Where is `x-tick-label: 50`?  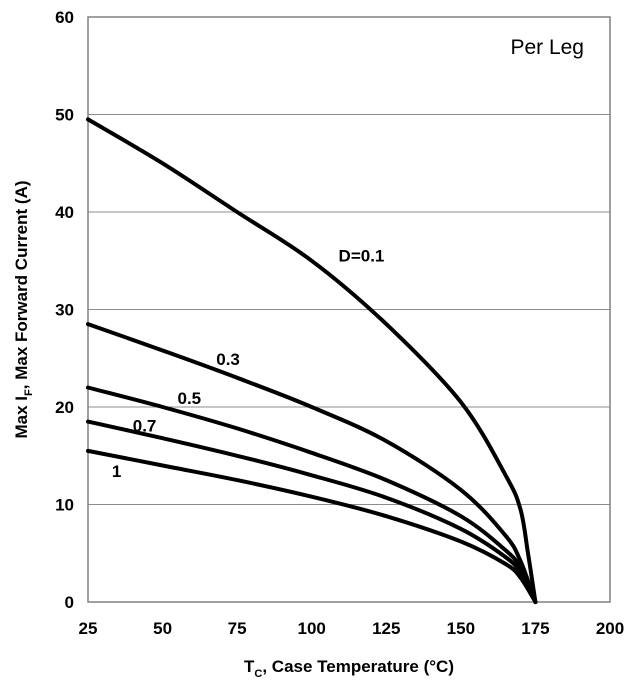 x-tick-label: 50 is located at coordinates (162, 628).